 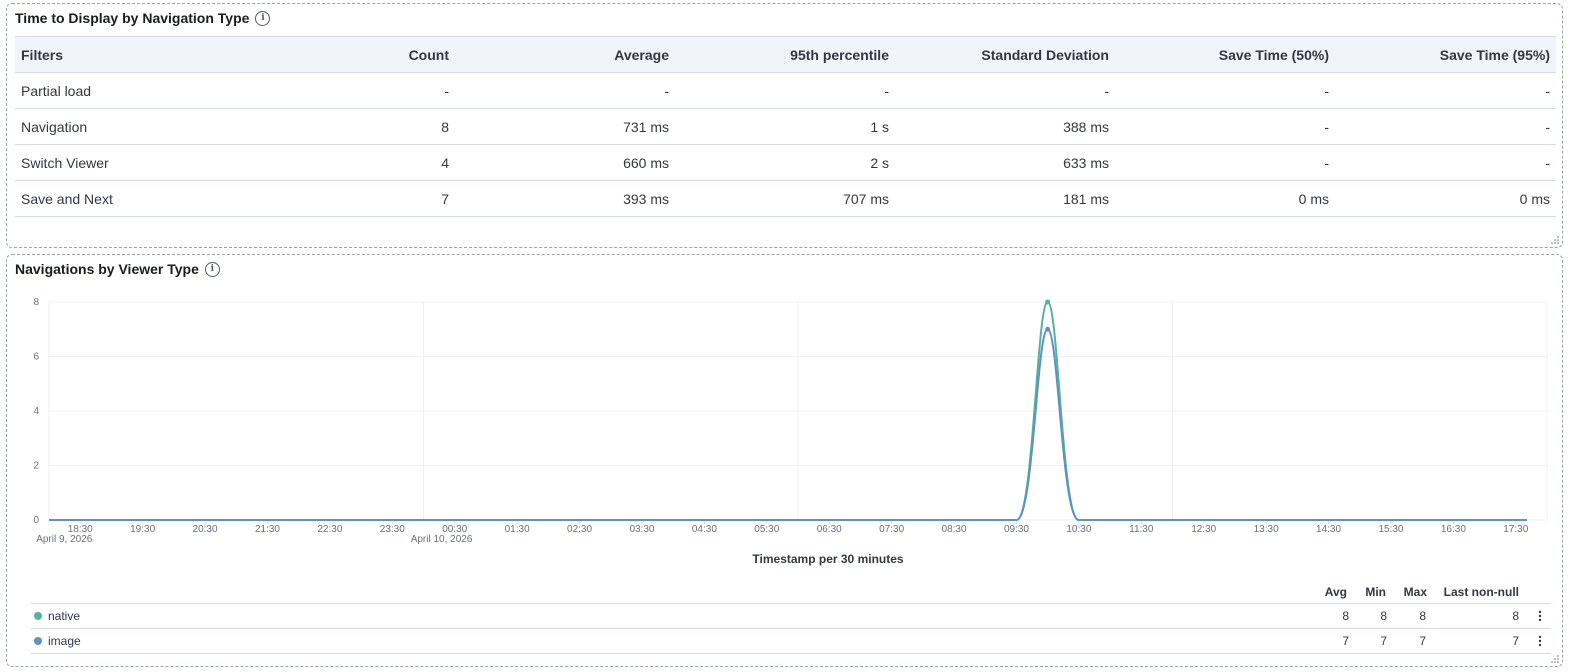 What do you see at coordinates (1383, 616) in the screenshot?
I see `legend-value-min: 8` at bounding box center [1383, 616].